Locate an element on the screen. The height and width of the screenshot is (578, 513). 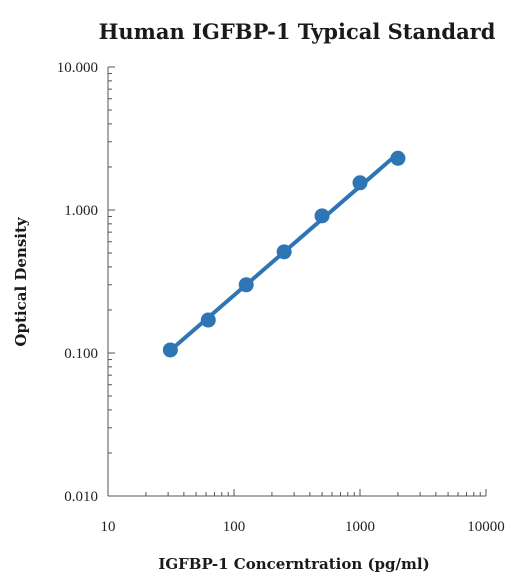
y-tick-label: 10.000 is located at coordinates (77, 68).